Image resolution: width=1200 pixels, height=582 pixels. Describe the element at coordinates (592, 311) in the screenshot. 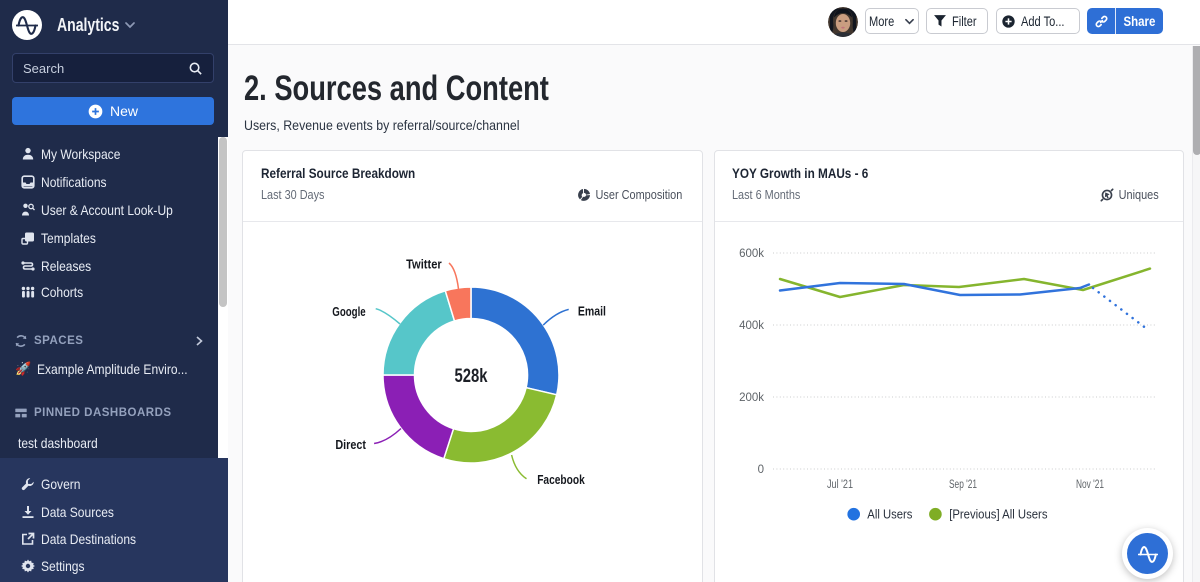

I see `svg-text: Email` at that location.